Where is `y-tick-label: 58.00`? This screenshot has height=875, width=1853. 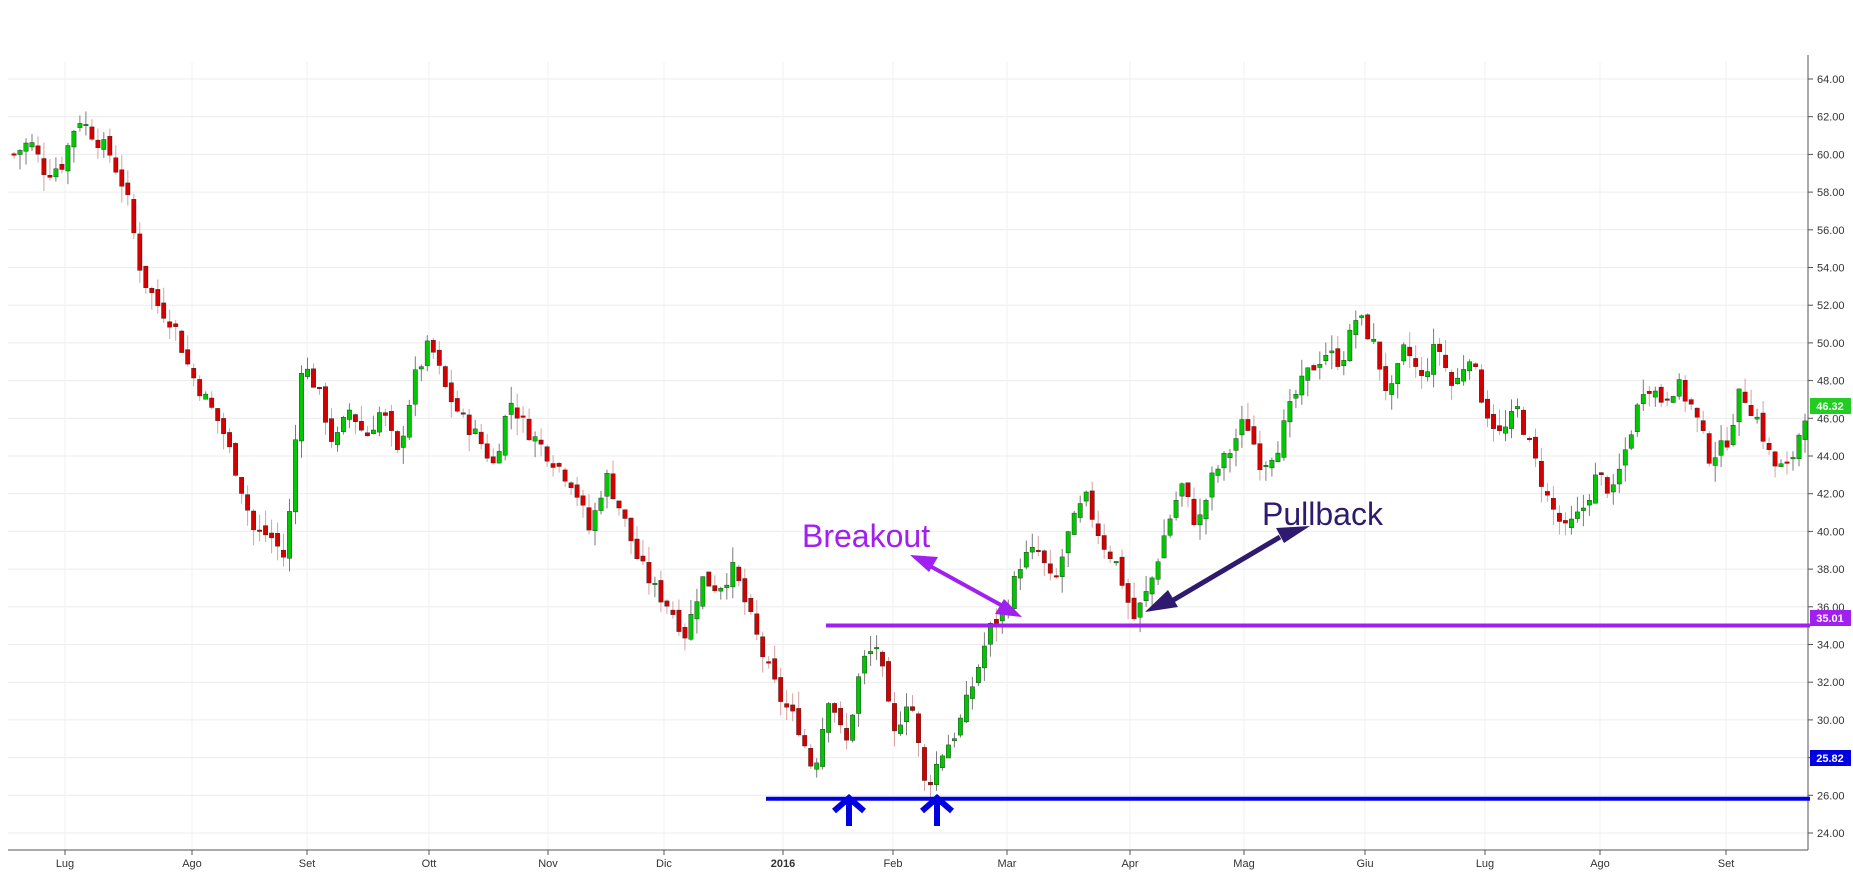
y-tick-label: 58.00 is located at coordinates (1831, 193).